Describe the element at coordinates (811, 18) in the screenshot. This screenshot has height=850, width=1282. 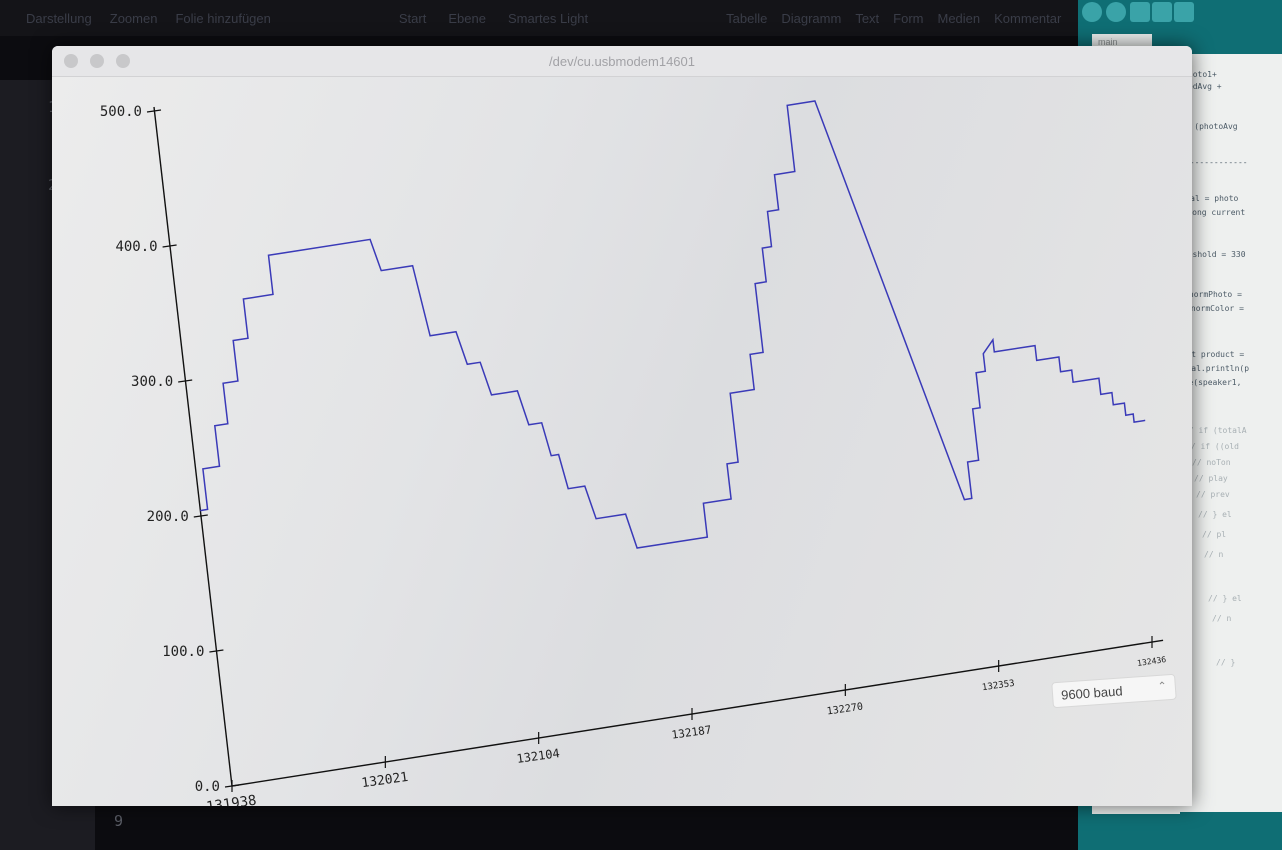
I see `menu-item-diagramm: Diagramm` at that location.